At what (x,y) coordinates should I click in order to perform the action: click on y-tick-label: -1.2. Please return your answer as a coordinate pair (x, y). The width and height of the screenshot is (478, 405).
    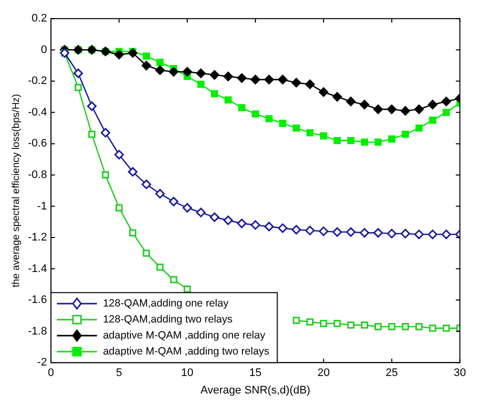
    Looking at the image, I should click on (37, 238).